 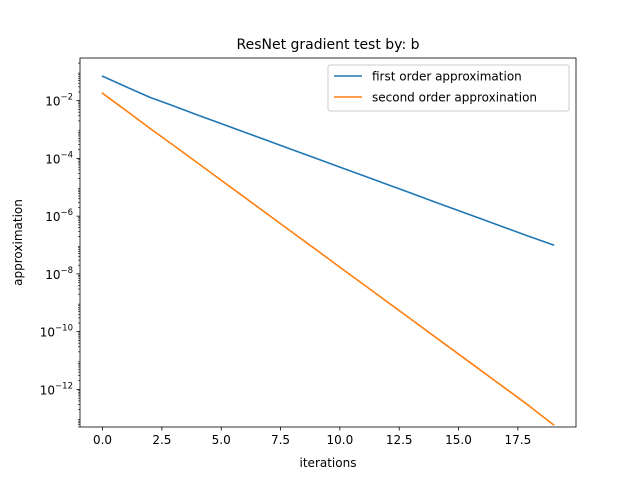 I want to click on x-tick-label: 0.0, so click(x=102, y=440).